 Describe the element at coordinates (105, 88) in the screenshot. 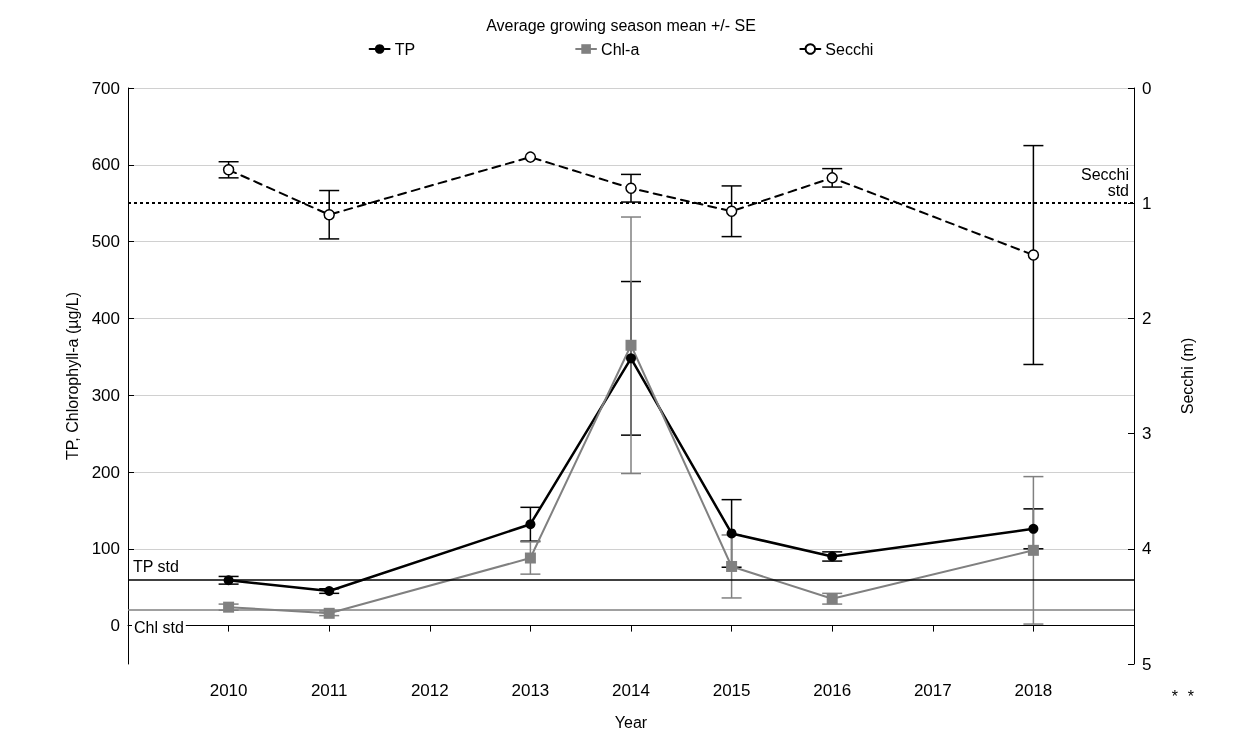

I see `y-tick-label: 700` at that location.